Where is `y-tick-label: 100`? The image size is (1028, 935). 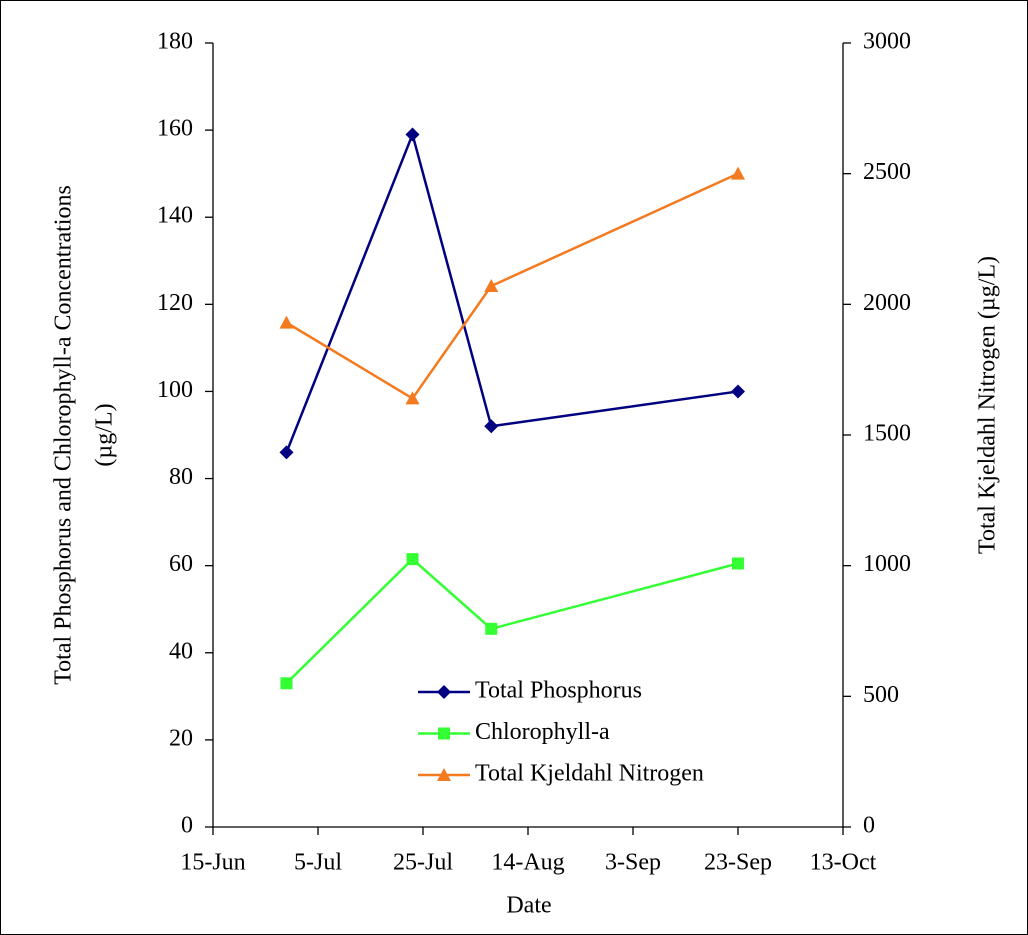 y-tick-label: 100 is located at coordinates (175, 390).